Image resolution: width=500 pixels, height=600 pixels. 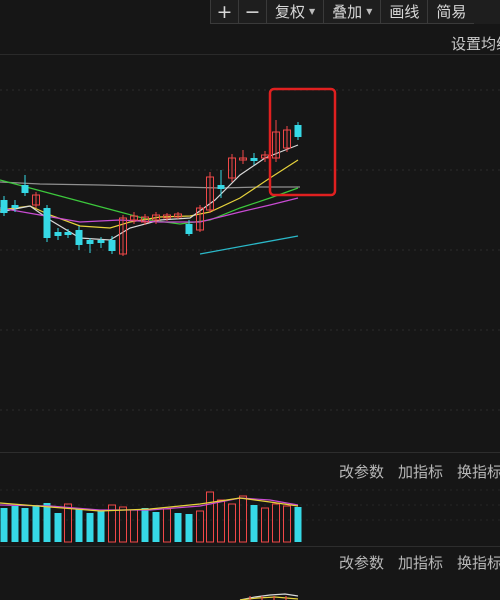 I want to click on ma-line-green, so click(x=149, y=202).